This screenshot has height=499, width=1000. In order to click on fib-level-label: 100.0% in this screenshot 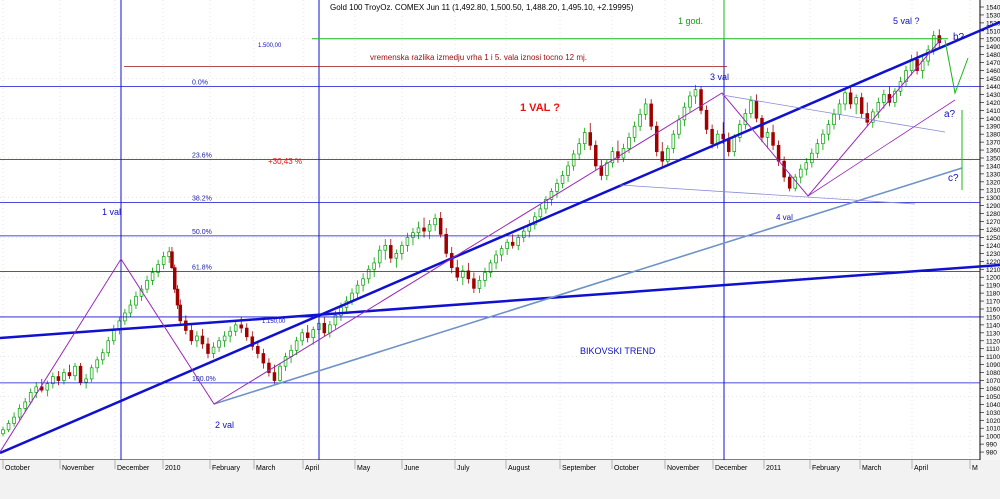, I will do `click(204, 379)`.